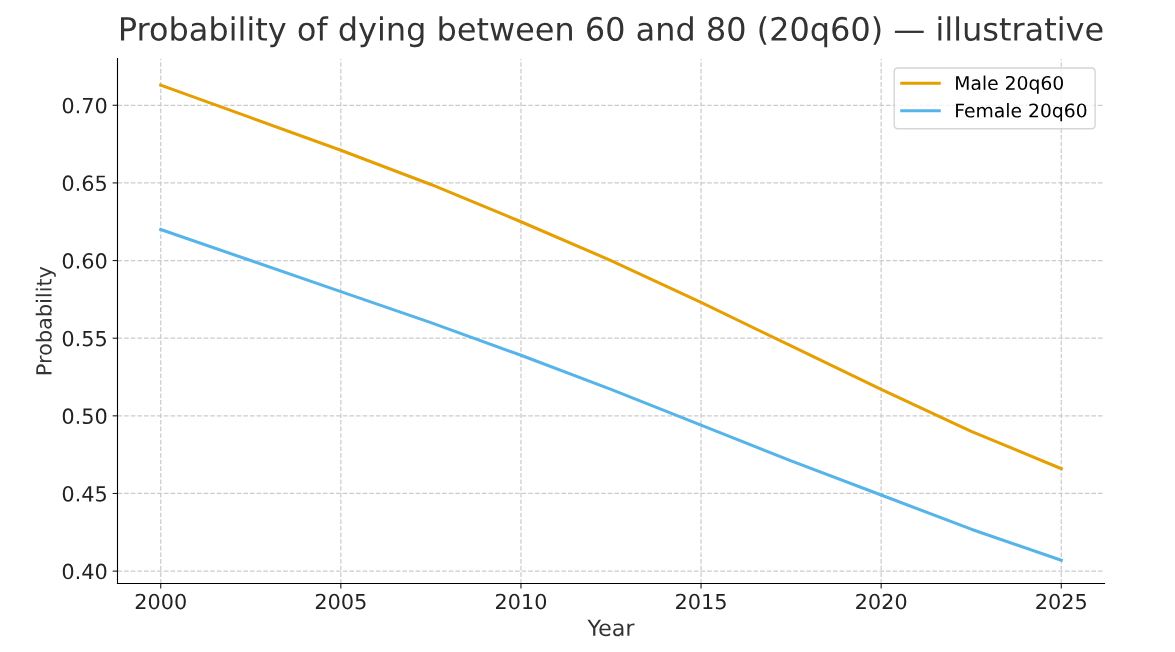  Describe the element at coordinates (1021, 112) in the screenshot. I see `legend-label: Female 20q60` at that location.